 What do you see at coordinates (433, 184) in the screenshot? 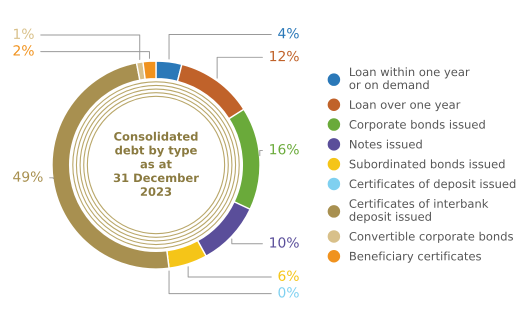
I see `legend-label: Certificates of deposit issued` at bounding box center [433, 184].